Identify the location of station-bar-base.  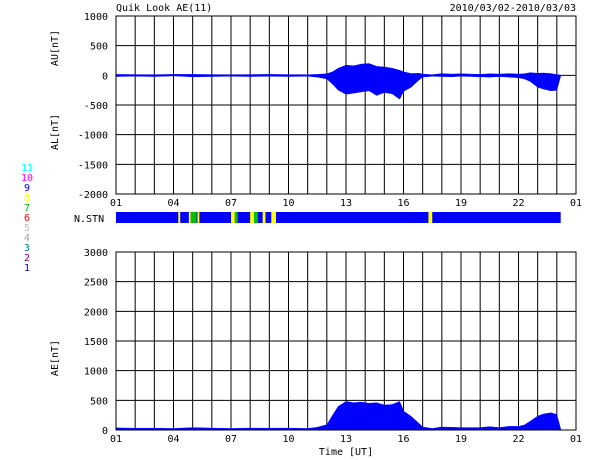
(338, 217).